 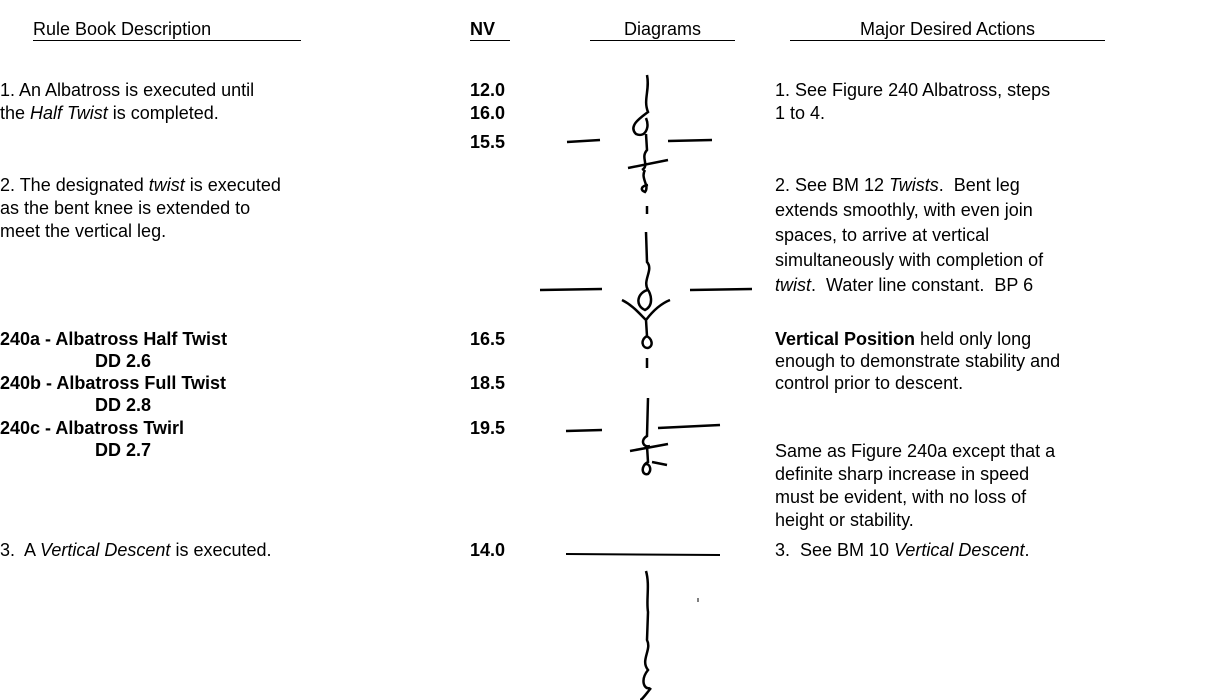 I want to click on text: extends smoothly, with even join, so click(x=904, y=210).